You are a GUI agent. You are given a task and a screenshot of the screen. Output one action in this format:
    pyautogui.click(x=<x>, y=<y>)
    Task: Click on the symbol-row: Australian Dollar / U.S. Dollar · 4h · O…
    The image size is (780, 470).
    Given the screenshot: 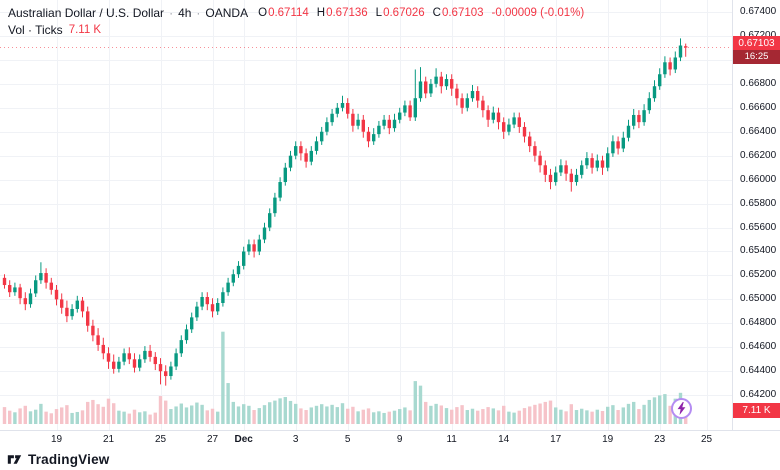 What is the action you would take?
    pyautogui.click(x=296, y=13)
    